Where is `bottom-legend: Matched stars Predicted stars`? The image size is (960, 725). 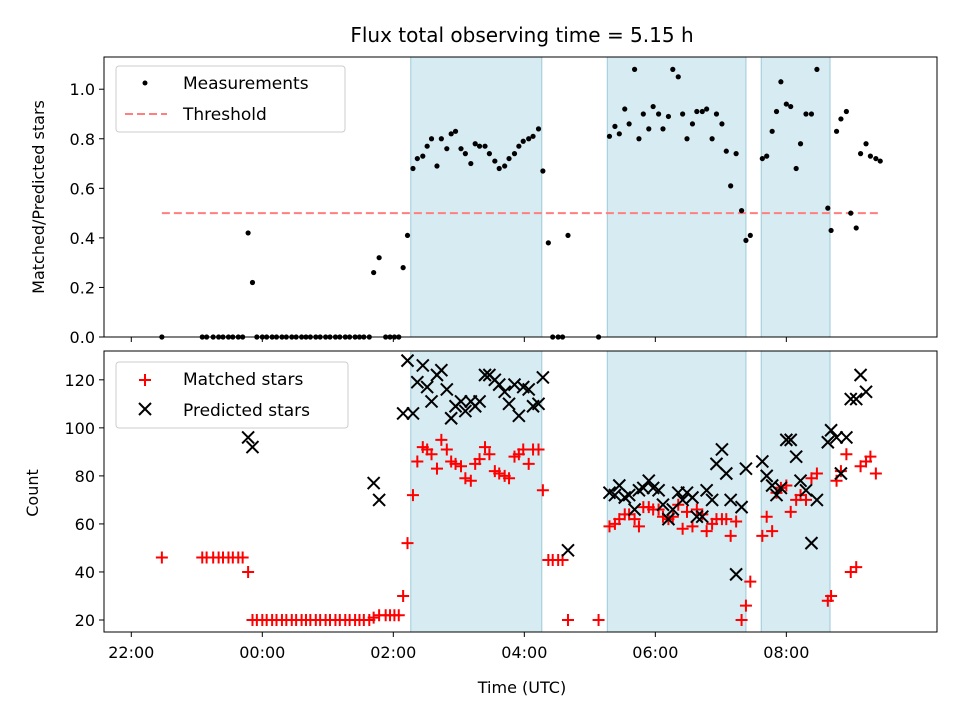 bottom-legend: Matched stars Predicted stars is located at coordinates (232, 395).